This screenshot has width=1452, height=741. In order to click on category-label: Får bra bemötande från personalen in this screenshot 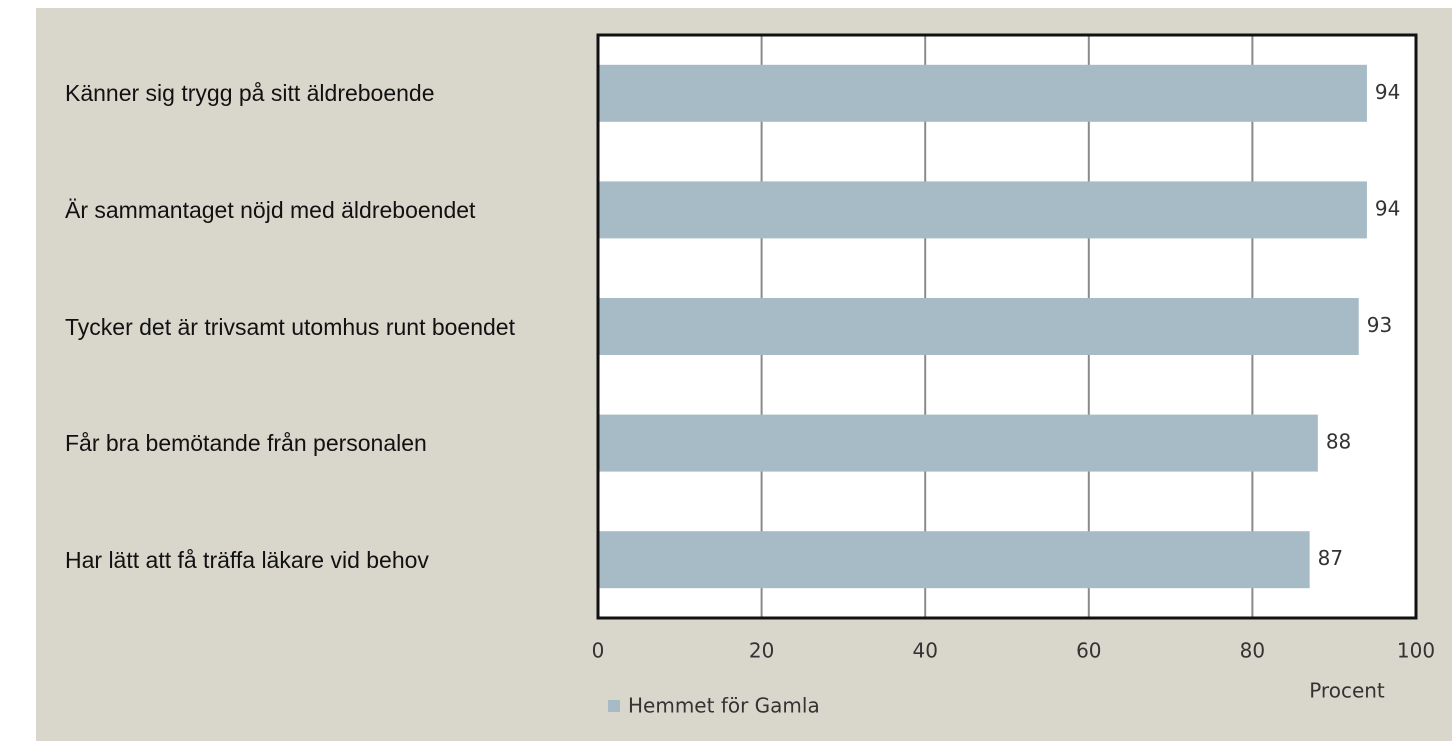, I will do `click(246, 443)`.